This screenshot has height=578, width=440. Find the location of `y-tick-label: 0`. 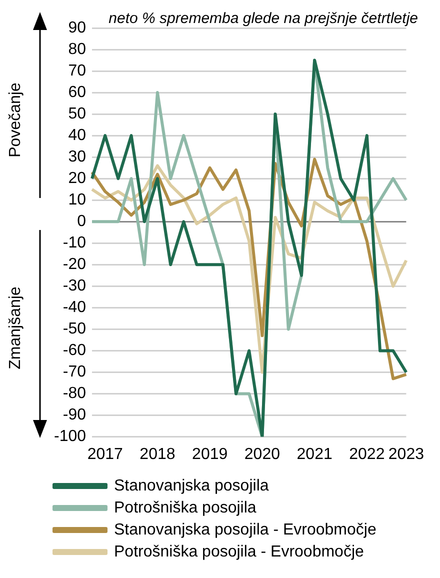

y-tick-label: 0 is located at coordinates (81, 221).